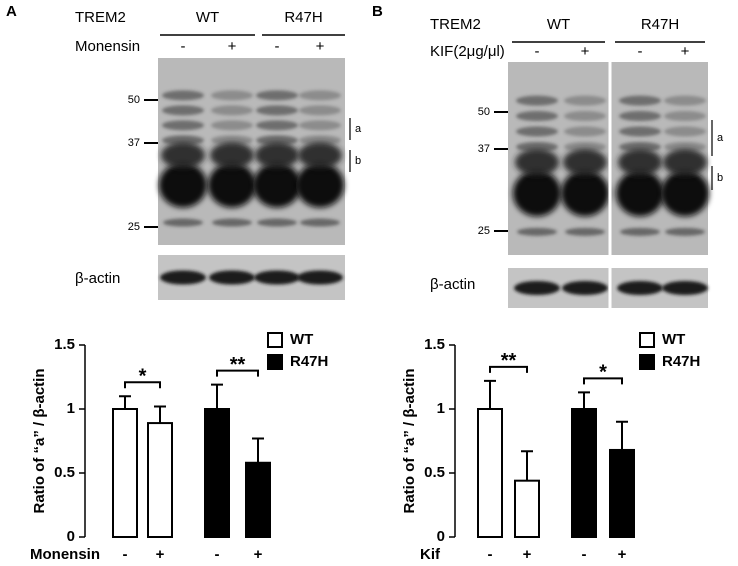  Describe the element at coordinates (39, 441) in the screenshot. I see `y-axis-label: Ratio of “a” / β-actin` at that location.